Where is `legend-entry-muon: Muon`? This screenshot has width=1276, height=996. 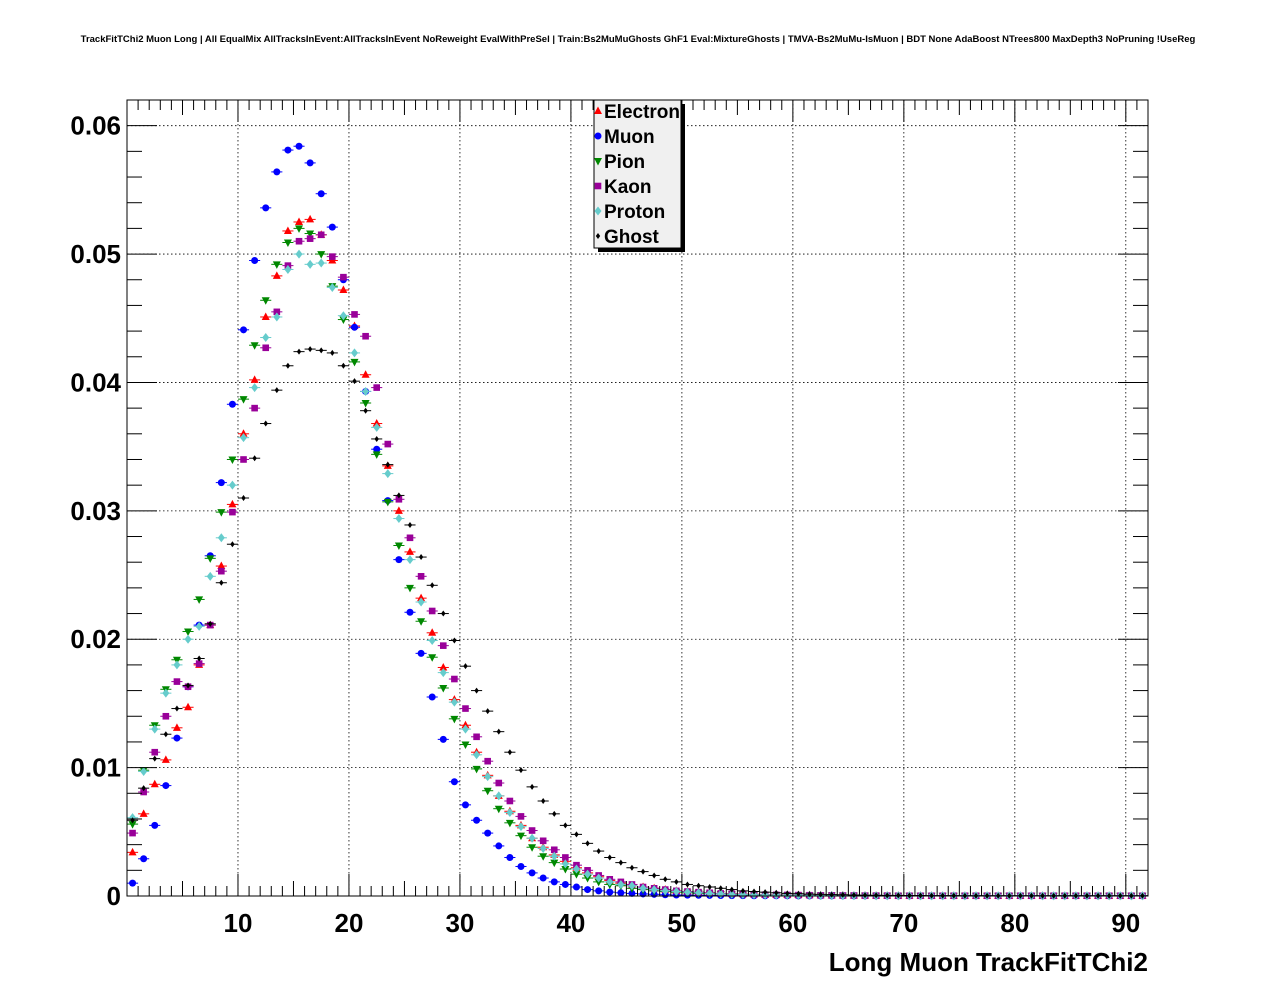 legend-entry-muon: Muon is located at coordinates (624, 137).